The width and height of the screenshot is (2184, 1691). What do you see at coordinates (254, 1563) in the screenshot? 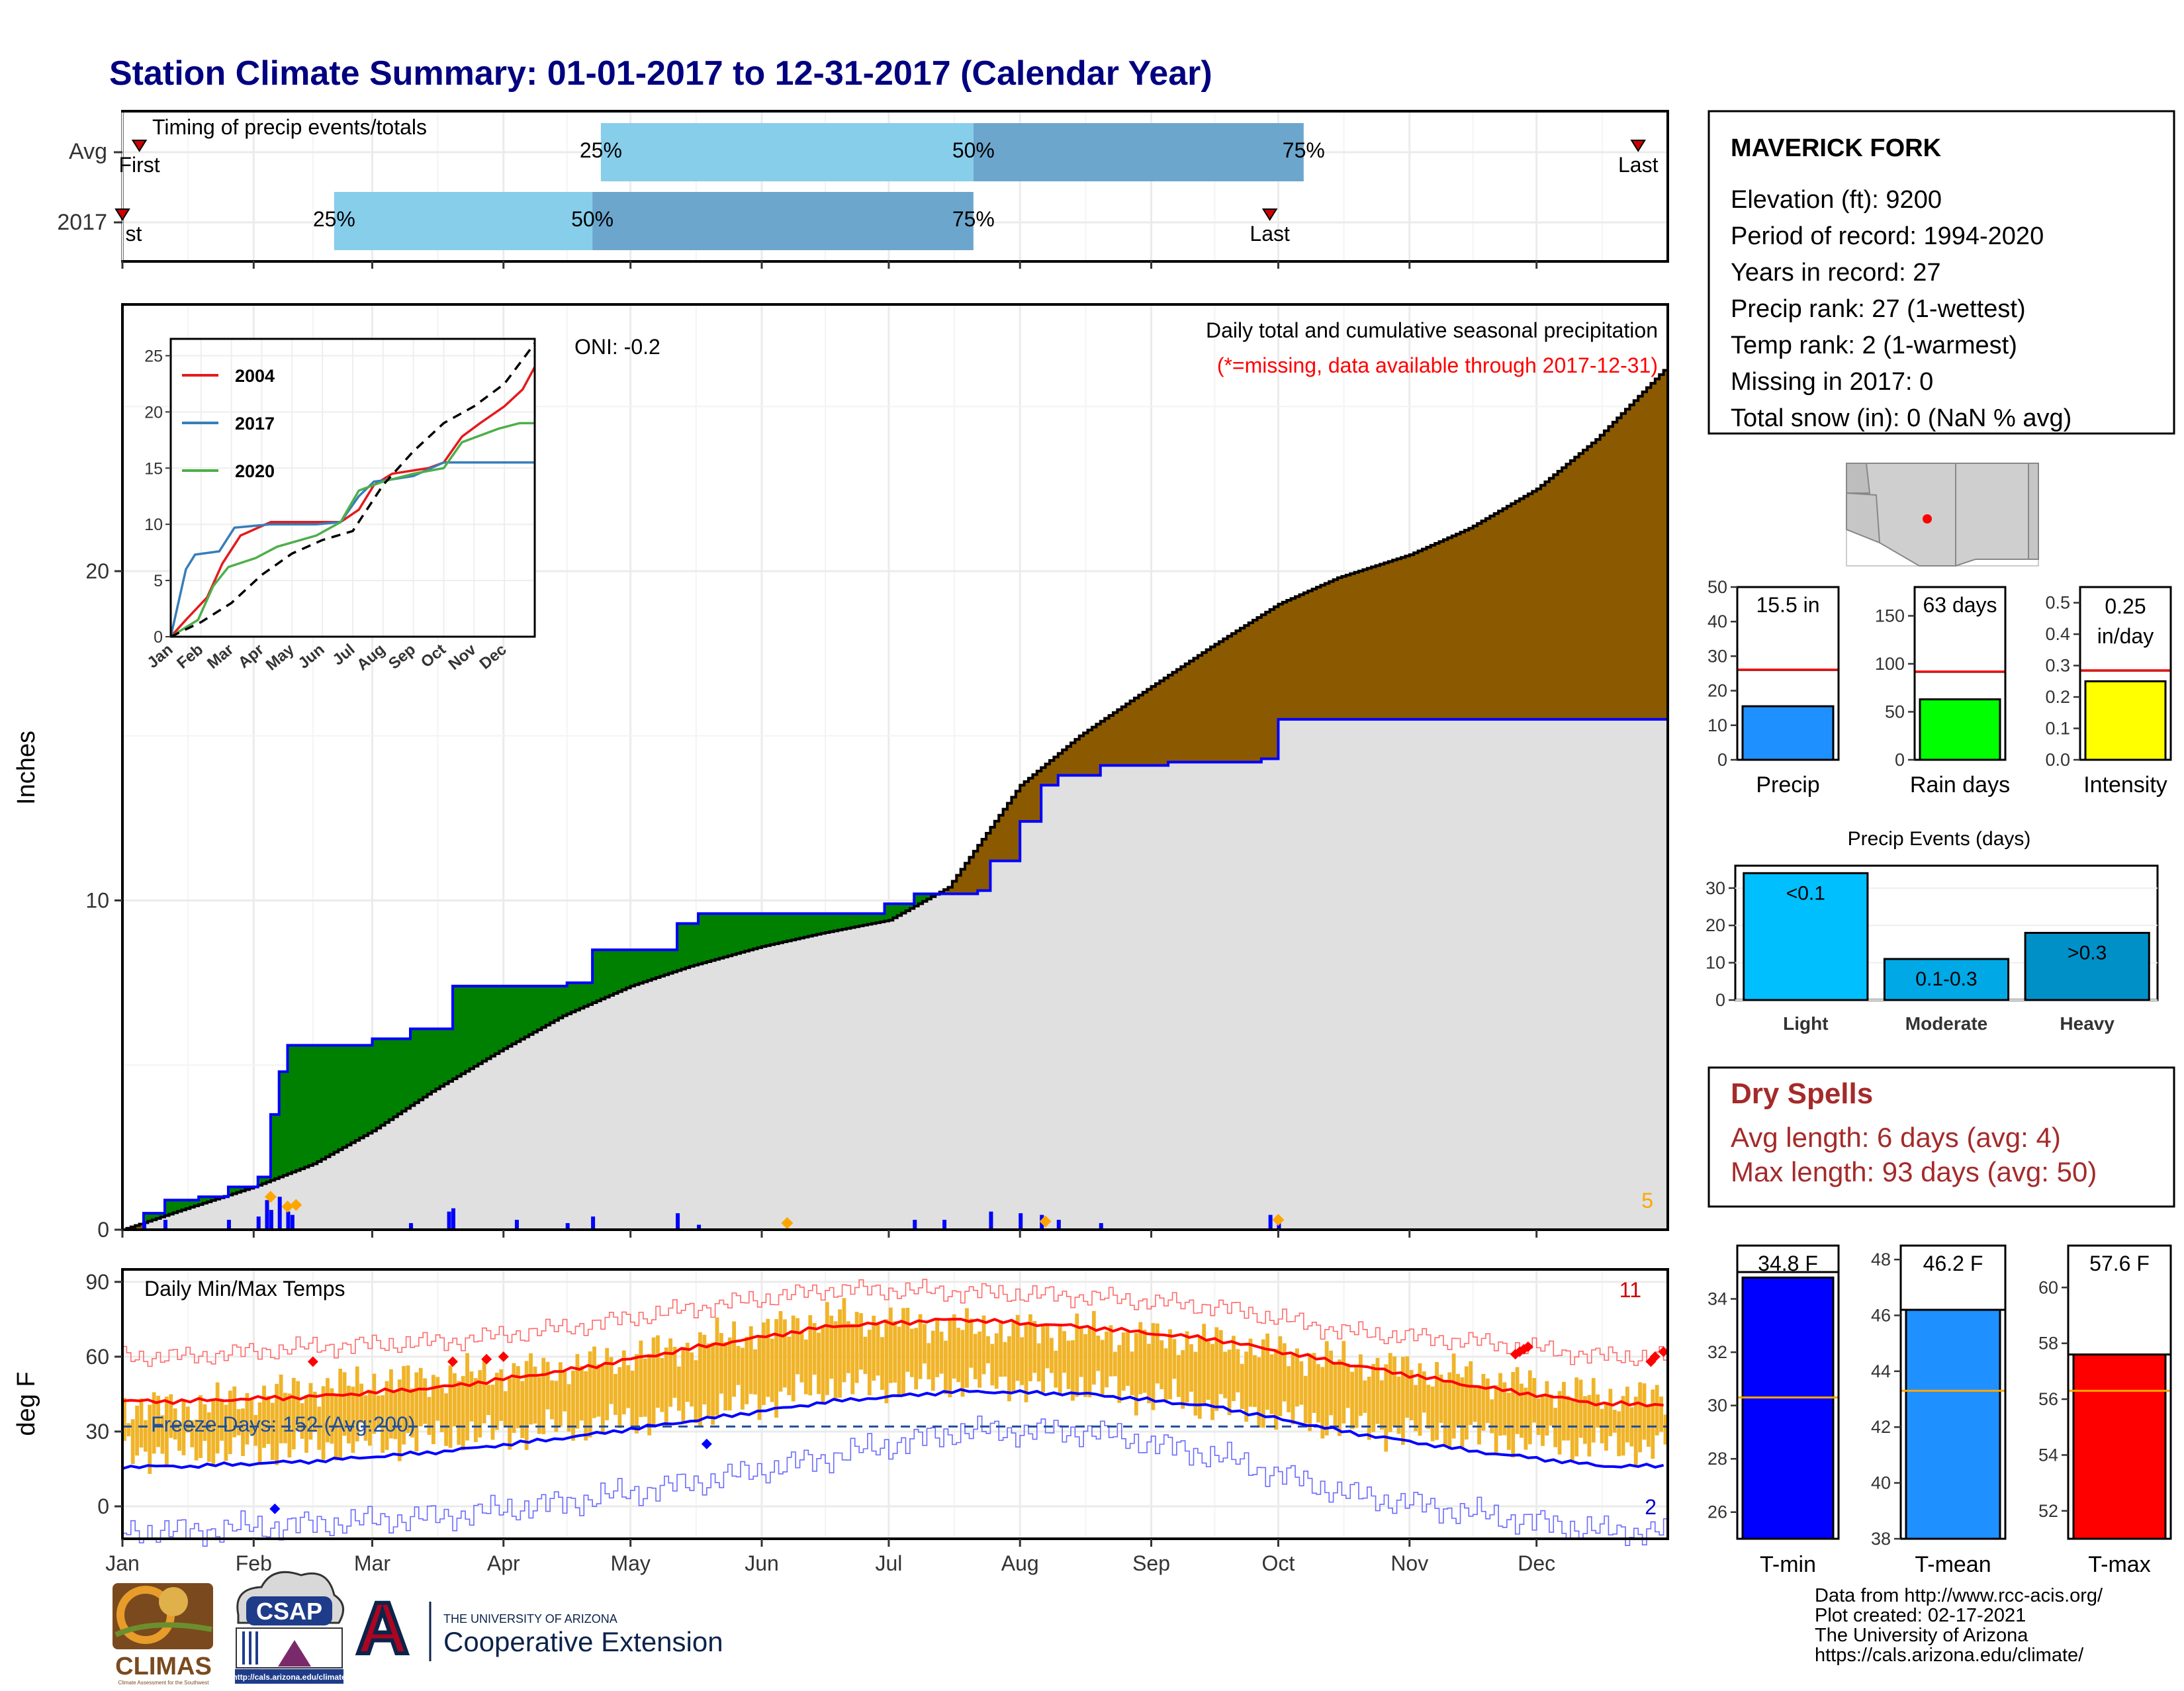
I see `month-tick-label: Feb` at bounding box center [254, 1563].